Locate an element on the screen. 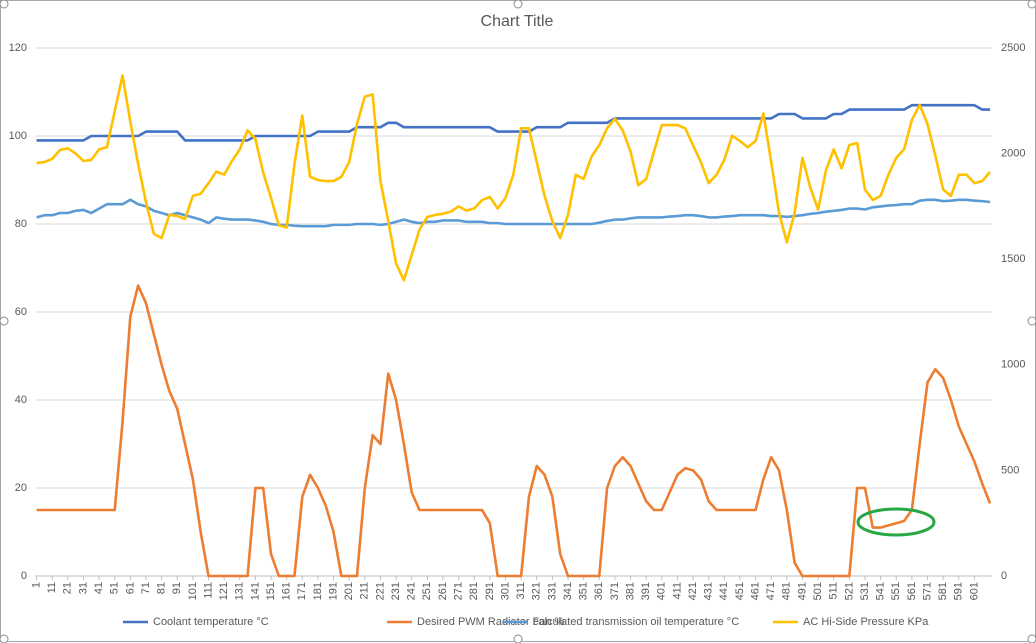 The width and height of the screenshot is (1036, 643). y2-tick-label: 1000 is located at coordinates (1013, 365).